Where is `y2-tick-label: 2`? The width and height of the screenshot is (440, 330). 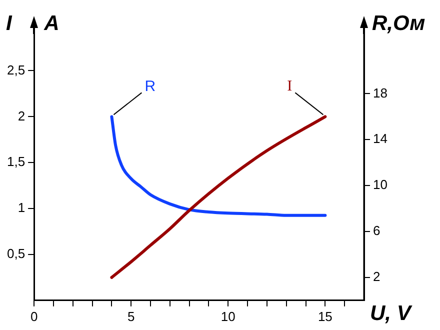
y2-tick-label: 2 is located at coordinates (376, 276).